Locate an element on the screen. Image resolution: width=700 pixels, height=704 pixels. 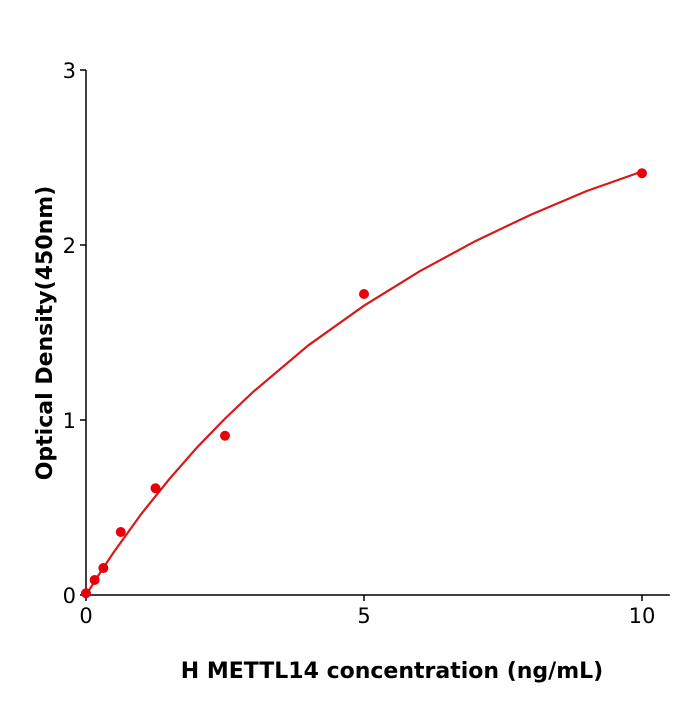
y-tick-label: 2 is located at coordinates (69, 246).